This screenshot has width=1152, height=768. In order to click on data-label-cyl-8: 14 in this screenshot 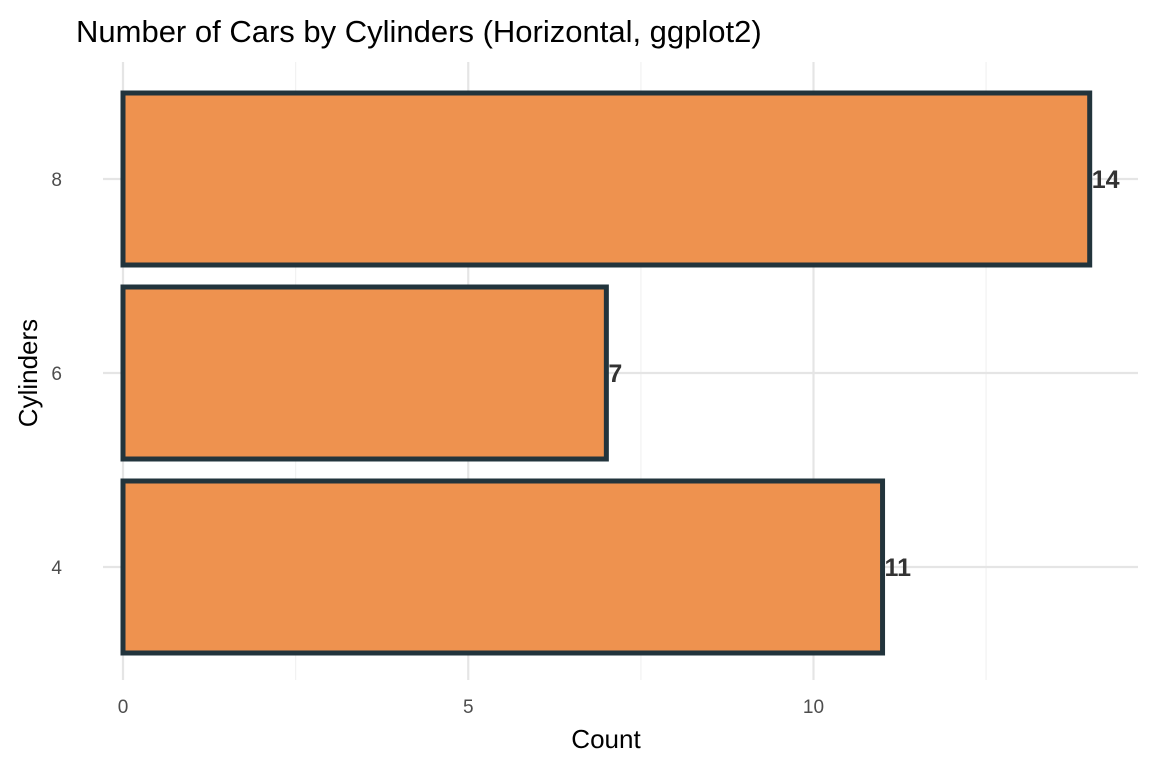, I will do `click(1106, 180)`.